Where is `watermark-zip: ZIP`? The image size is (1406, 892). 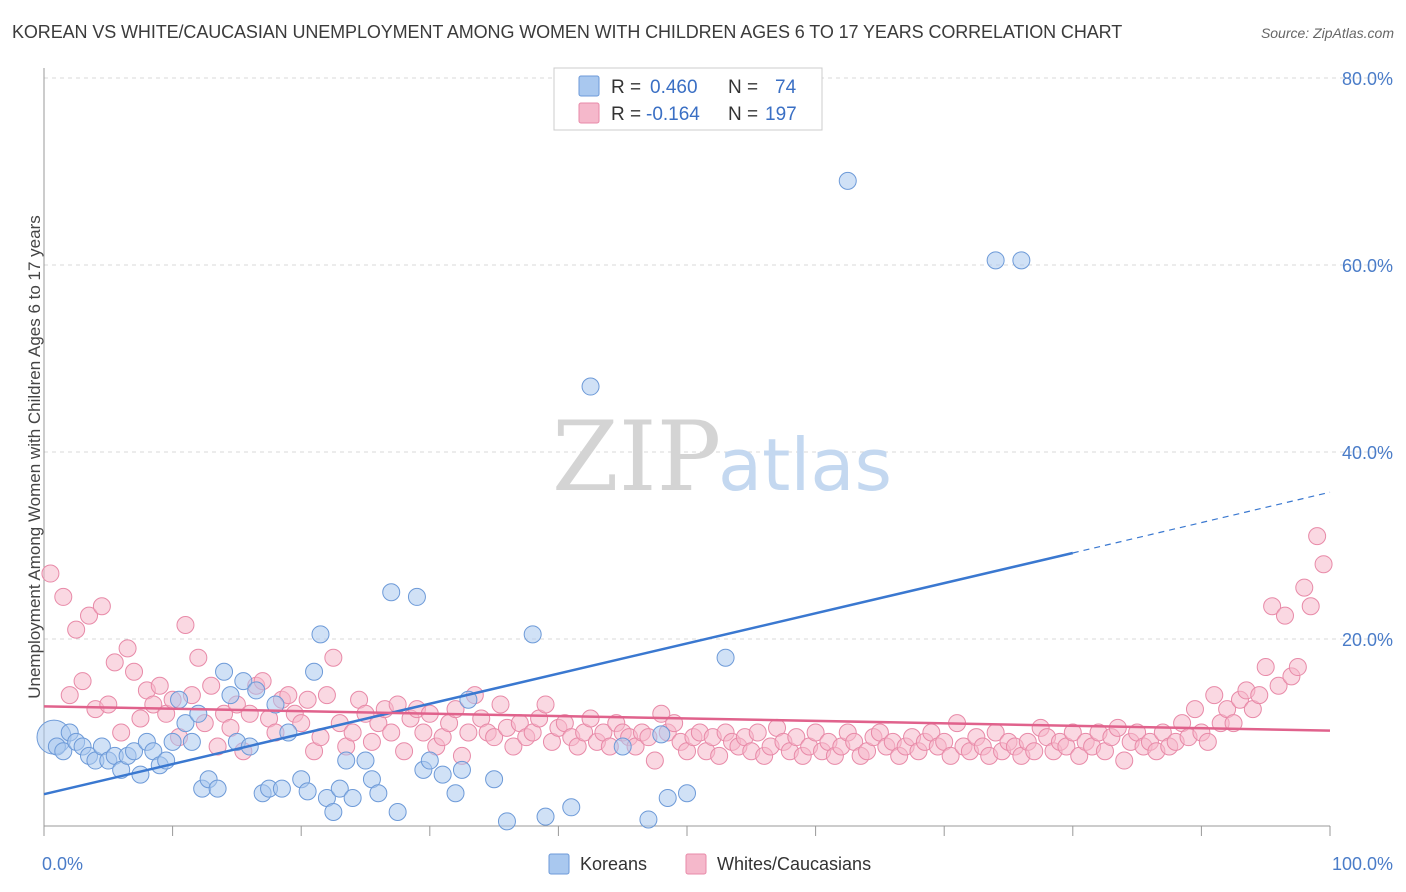
watermark-zip: ZIP is located at coordinates (636, 457).